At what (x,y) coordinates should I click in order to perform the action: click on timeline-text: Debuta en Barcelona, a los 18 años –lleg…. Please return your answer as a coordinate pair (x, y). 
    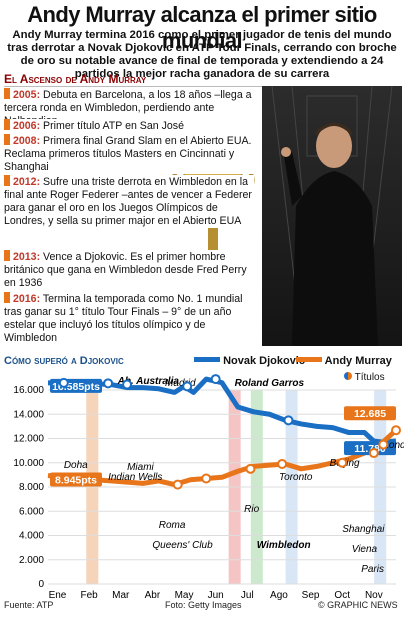
    Looking at the image, I should click on (128, 108).